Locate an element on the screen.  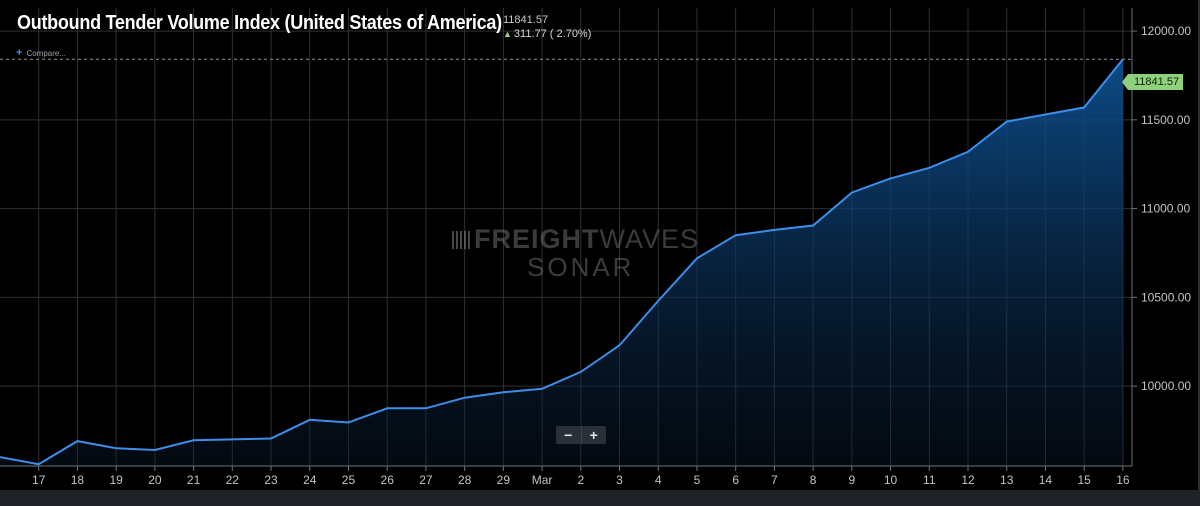
x-tick-label: 4 is located at coordinates (658, 480).